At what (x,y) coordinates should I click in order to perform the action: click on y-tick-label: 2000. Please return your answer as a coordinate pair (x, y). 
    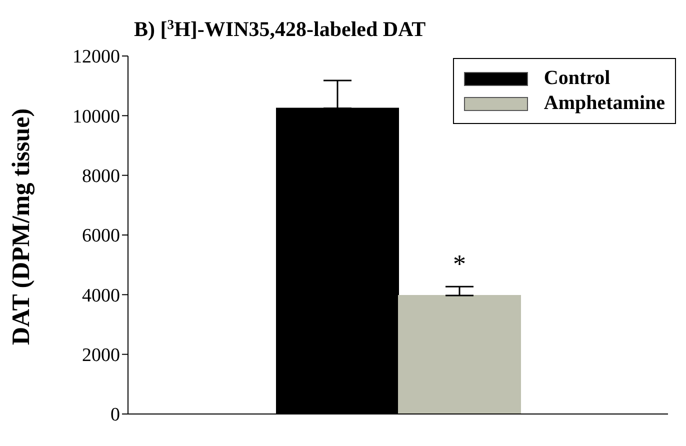
    Looking at the image, I should click on (101, 355).